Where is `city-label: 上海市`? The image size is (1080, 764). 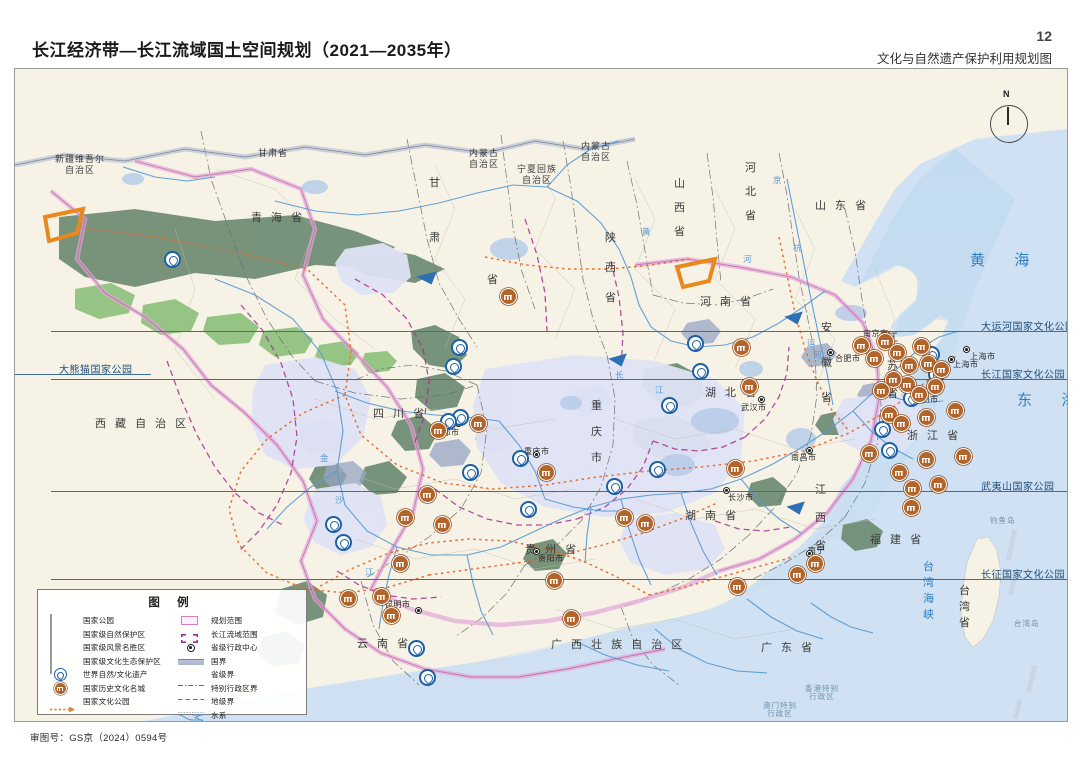 city-label: 上海市 is located at coordinates (966, 364).